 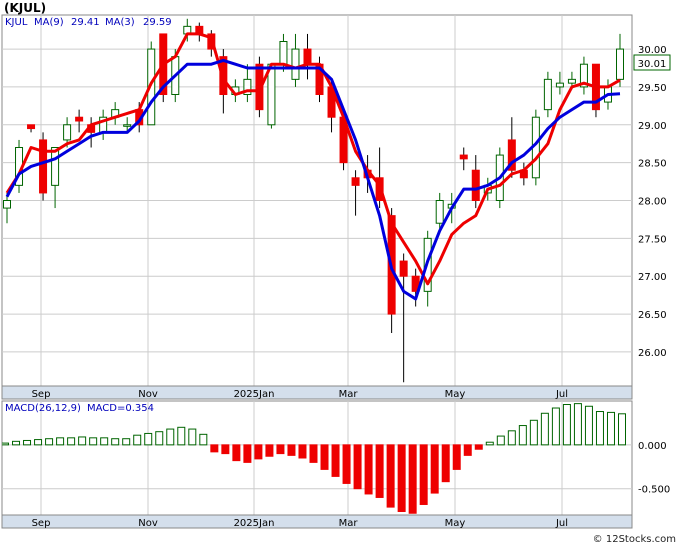 I want to click on price-y-tick-label: 30.00, so click(x=652, y=50).